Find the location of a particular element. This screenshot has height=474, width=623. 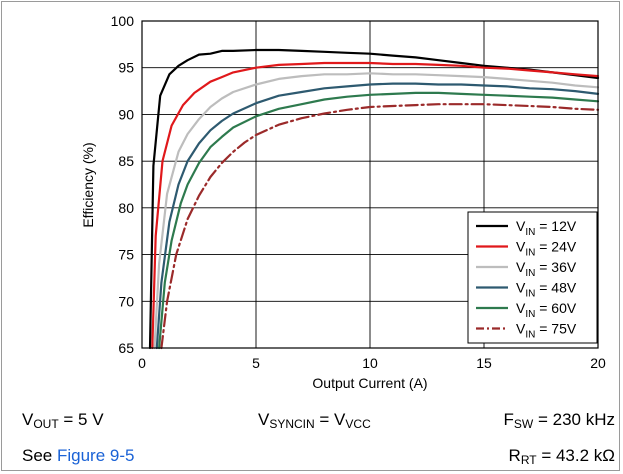

y-tick-label: 90 is located at coordinates (126, 114).